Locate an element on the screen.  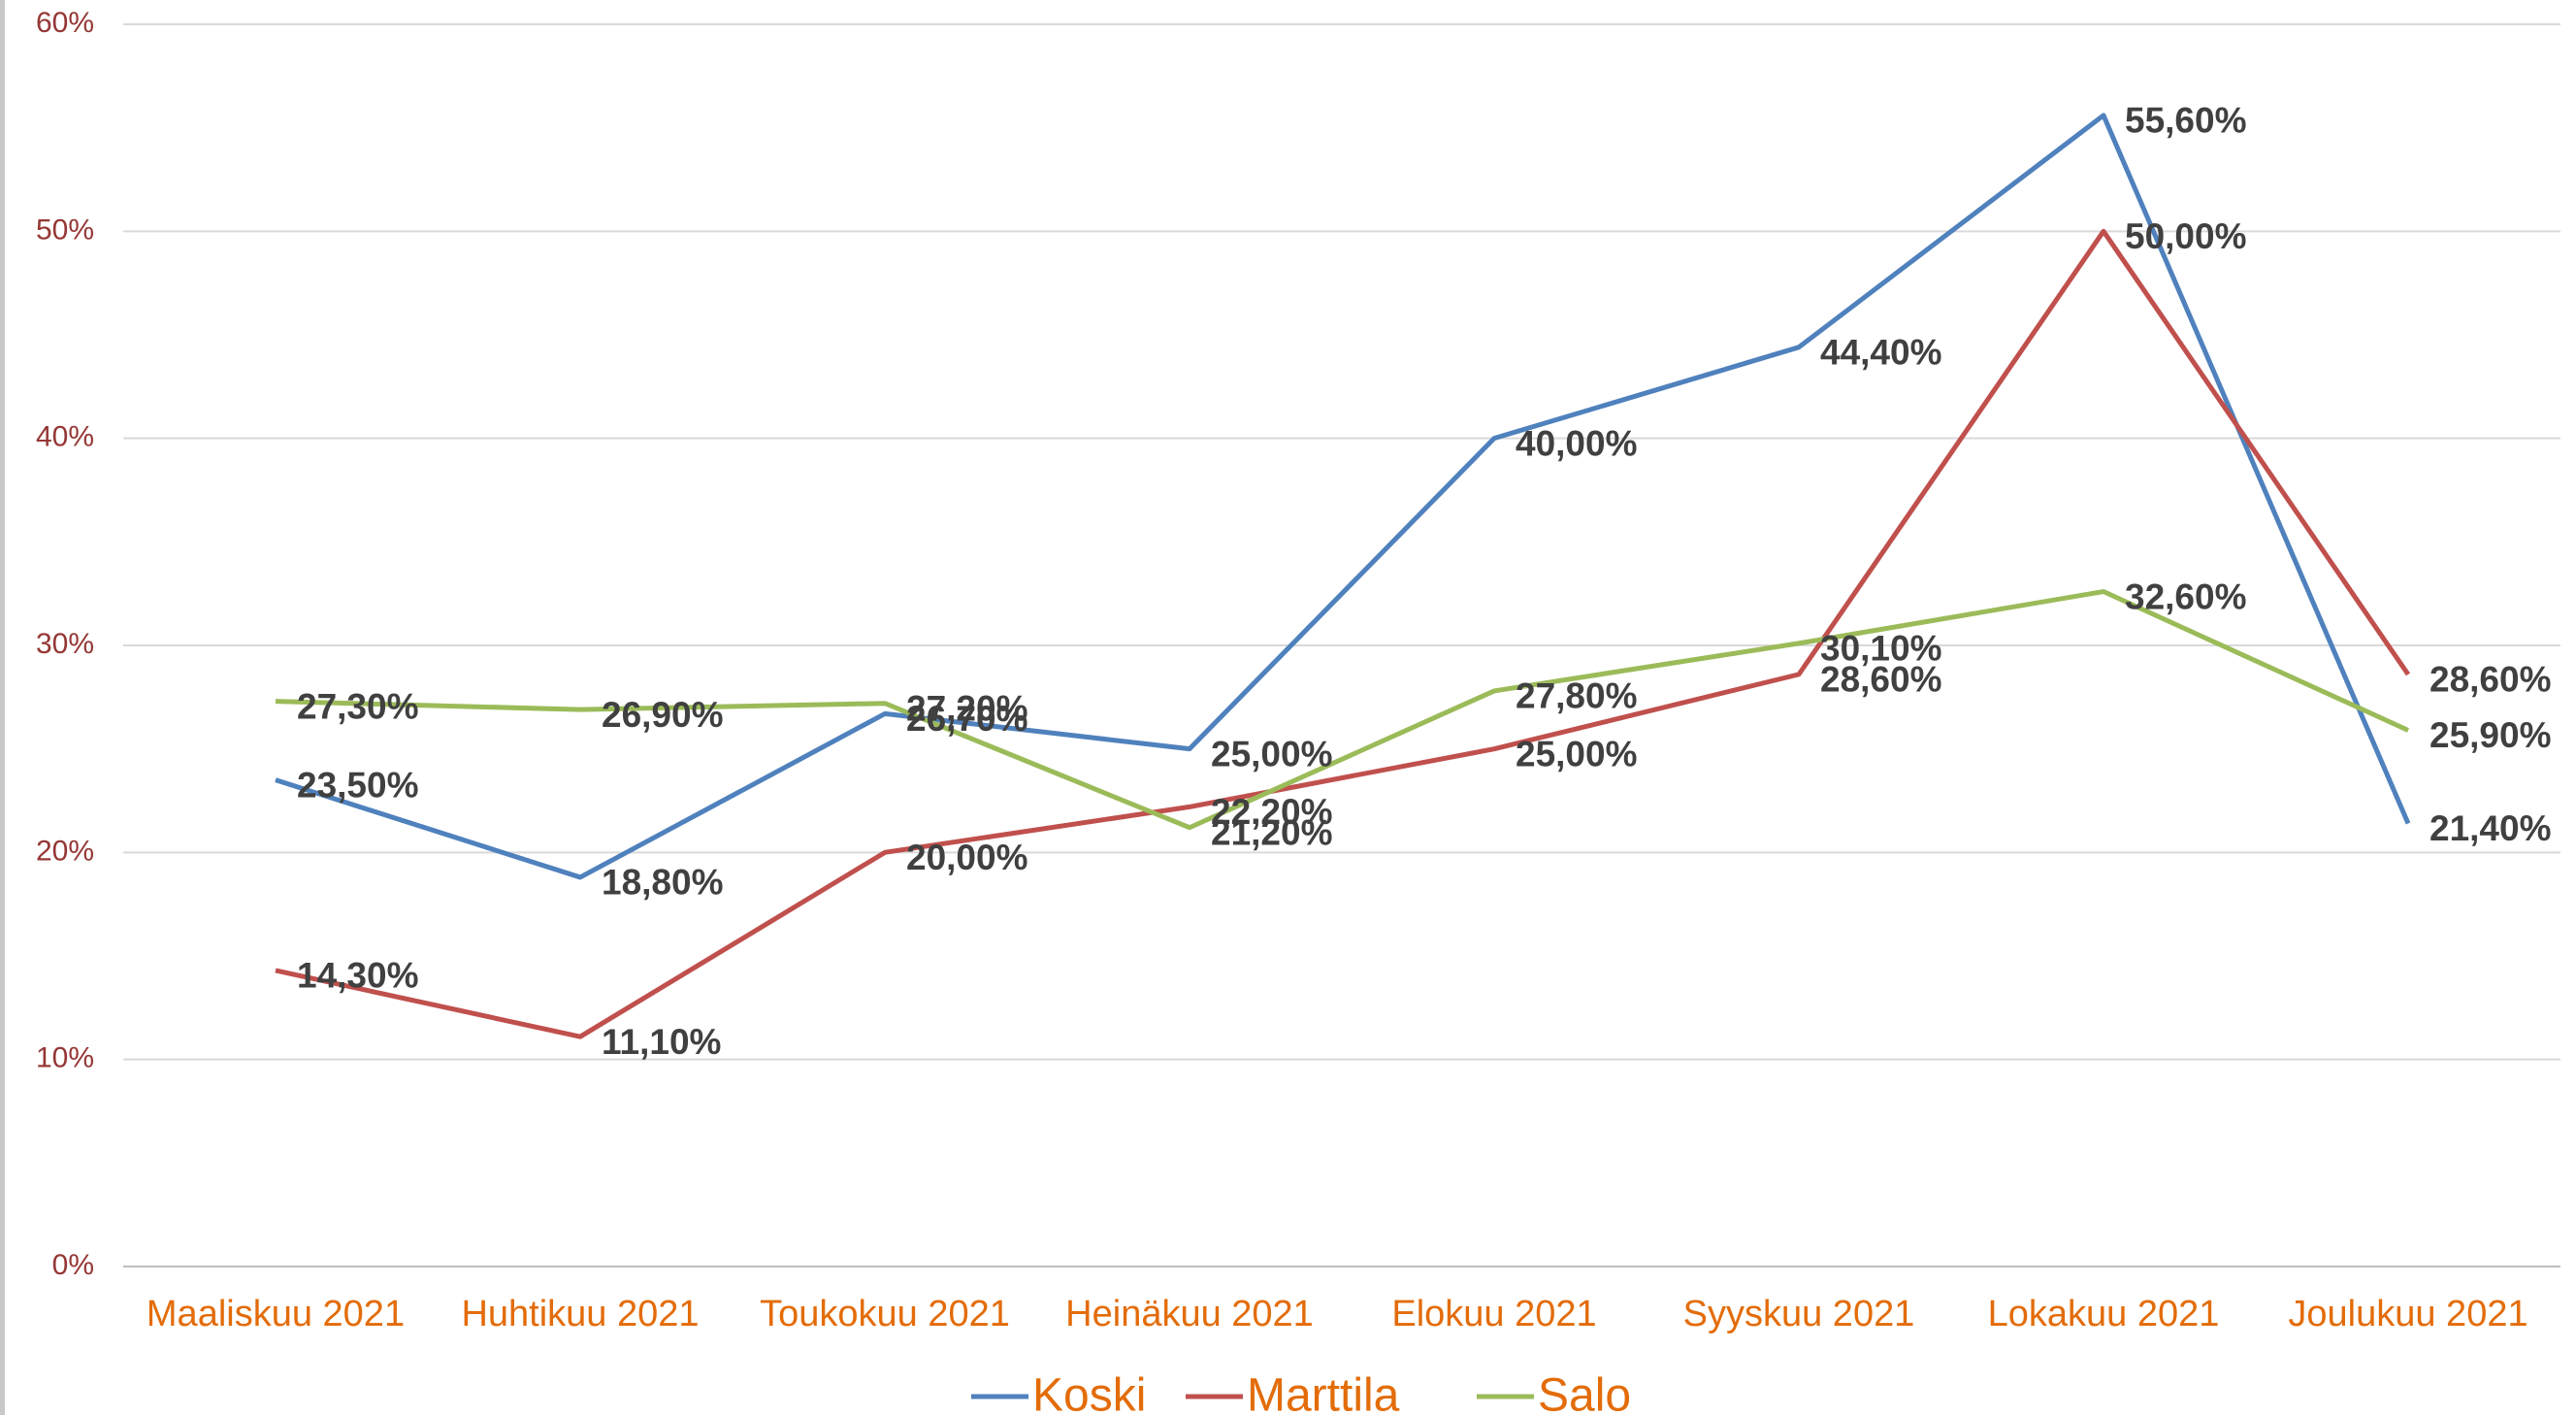
data-label: 25,90% is located at coordinates (2490, 735).